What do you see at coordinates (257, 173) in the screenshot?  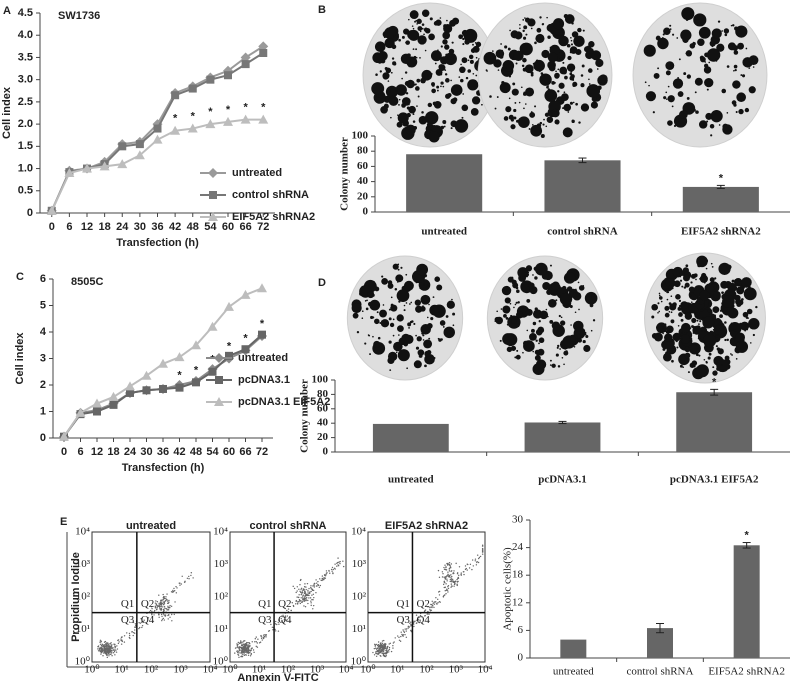 I see `legend-label: untreated` at bounding box center [257, 173].